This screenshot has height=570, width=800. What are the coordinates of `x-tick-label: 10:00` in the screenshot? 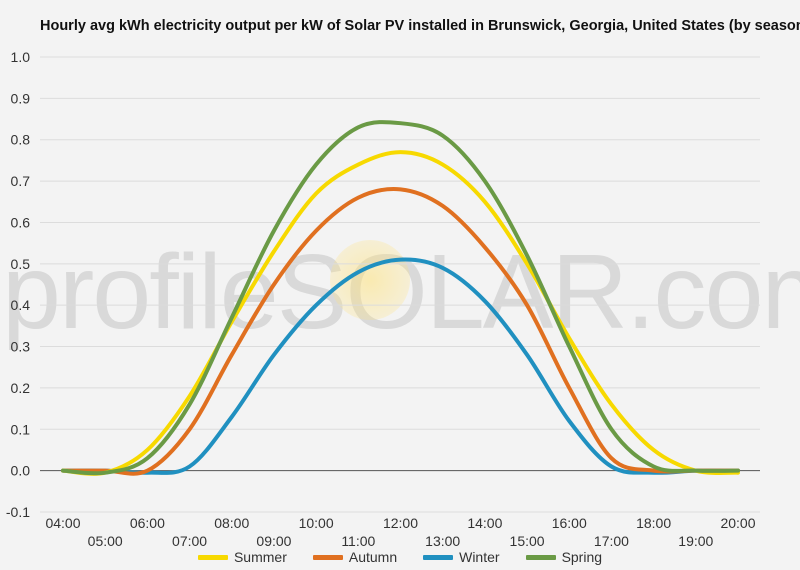 It's located at (316, 523).